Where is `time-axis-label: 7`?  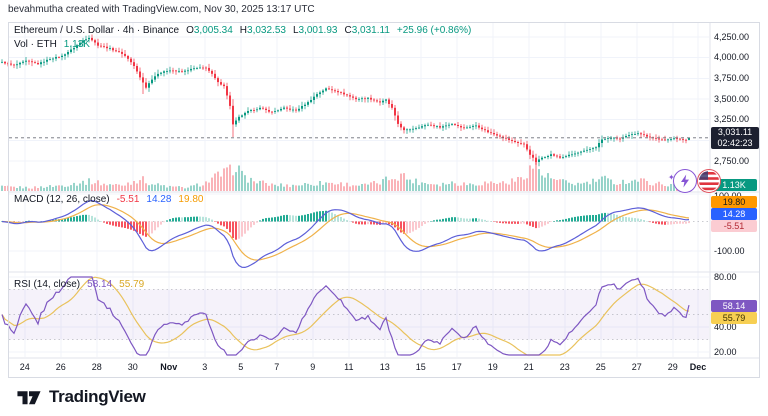
time-axis-label: 7 is located at coordinates (277, 367).